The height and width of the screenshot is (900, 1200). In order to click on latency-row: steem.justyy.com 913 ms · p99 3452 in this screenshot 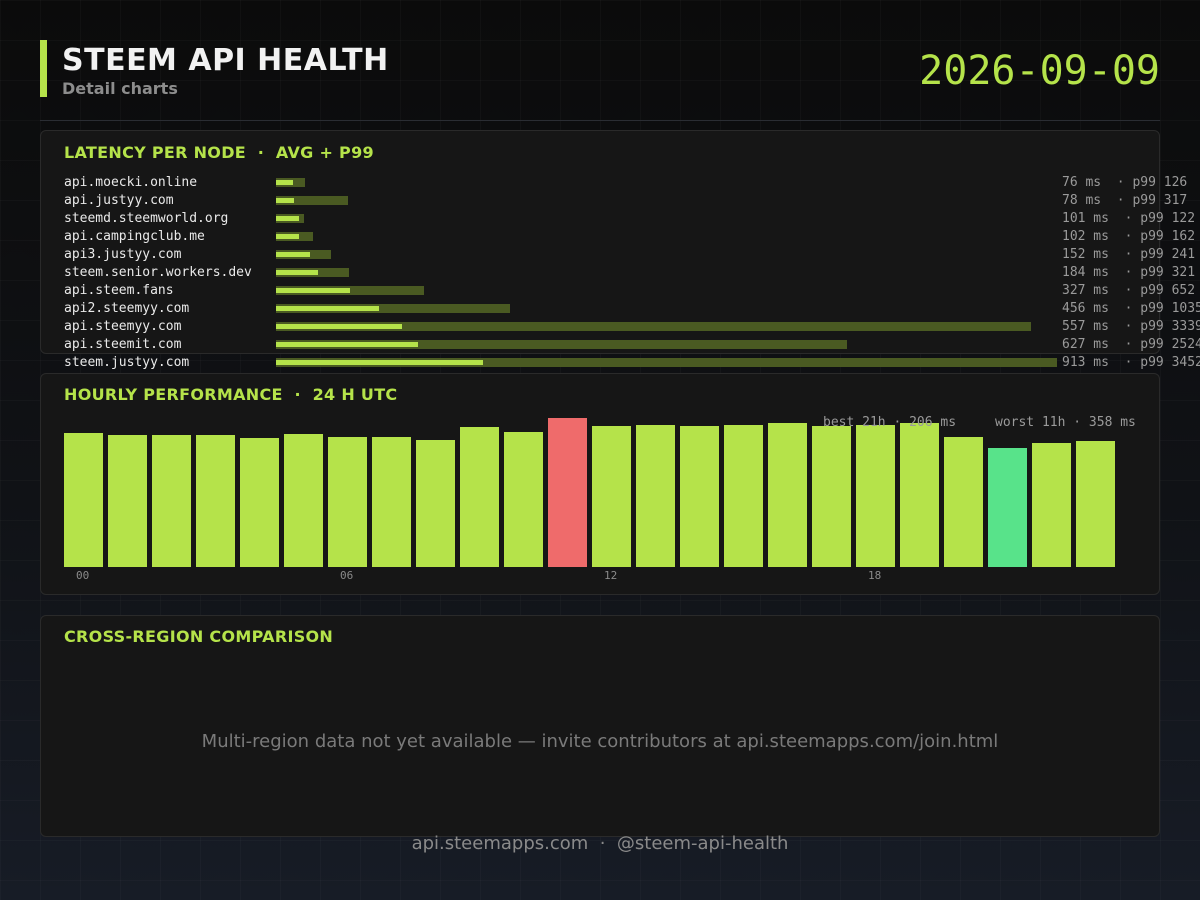, I will do `click(632, 363)`.